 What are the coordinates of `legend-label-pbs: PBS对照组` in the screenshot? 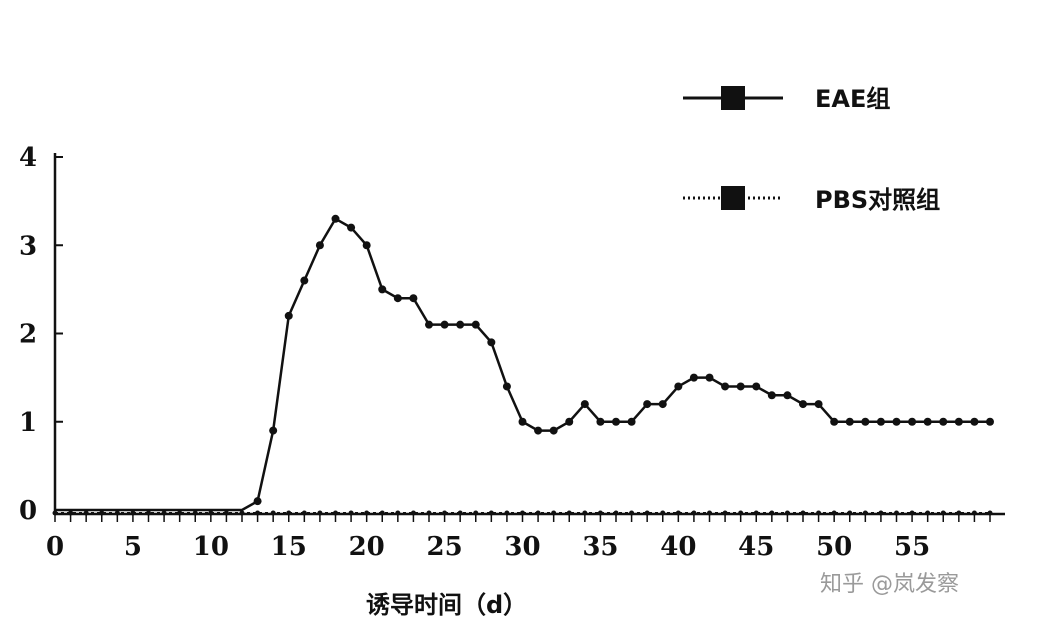 It's located at (877, 200).